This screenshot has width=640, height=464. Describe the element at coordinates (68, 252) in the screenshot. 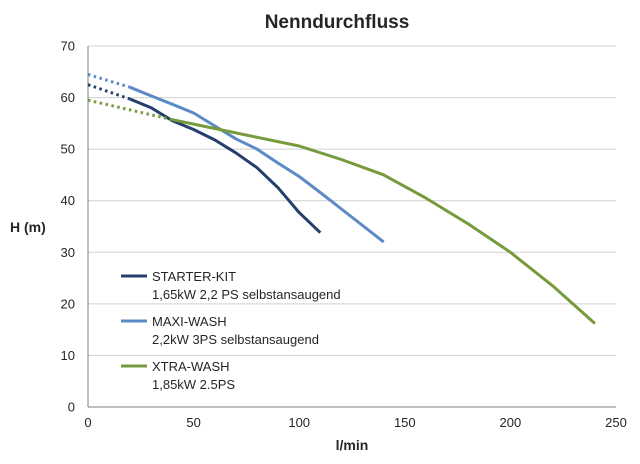

I see `y-tick-label: 30` at that location.